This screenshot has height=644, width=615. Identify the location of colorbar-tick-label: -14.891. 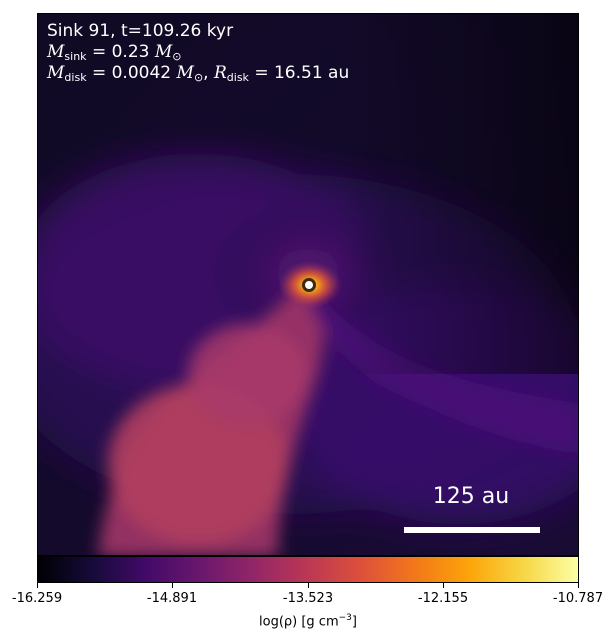
(172, 598).